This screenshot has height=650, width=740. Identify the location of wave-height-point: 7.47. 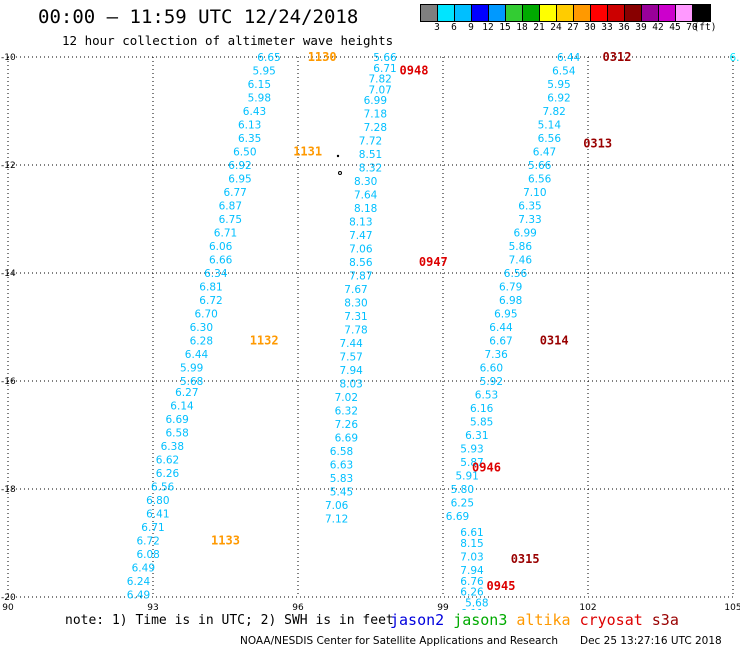
(360, 236).